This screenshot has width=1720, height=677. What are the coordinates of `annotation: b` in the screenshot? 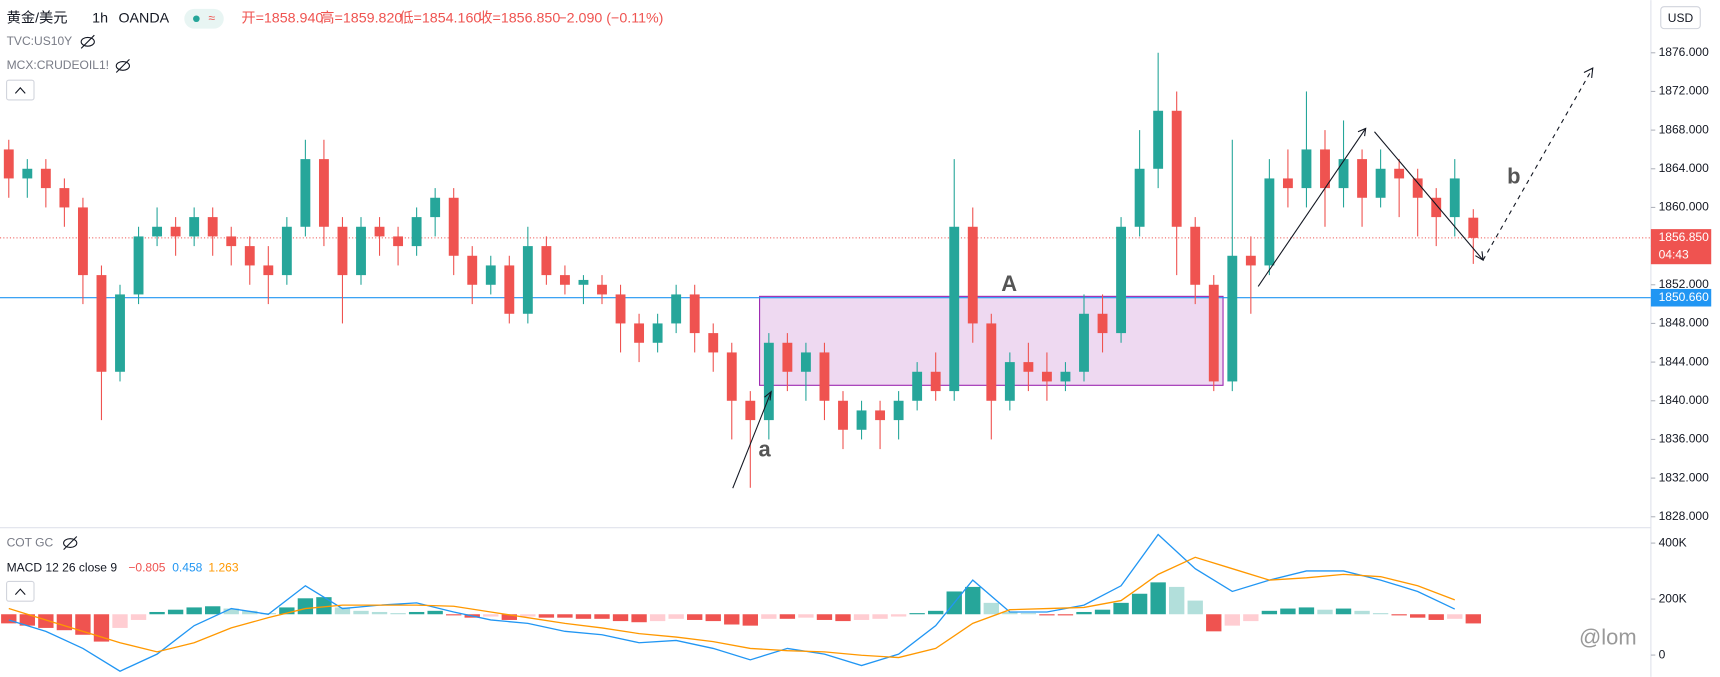 It's located at (1513, 176).